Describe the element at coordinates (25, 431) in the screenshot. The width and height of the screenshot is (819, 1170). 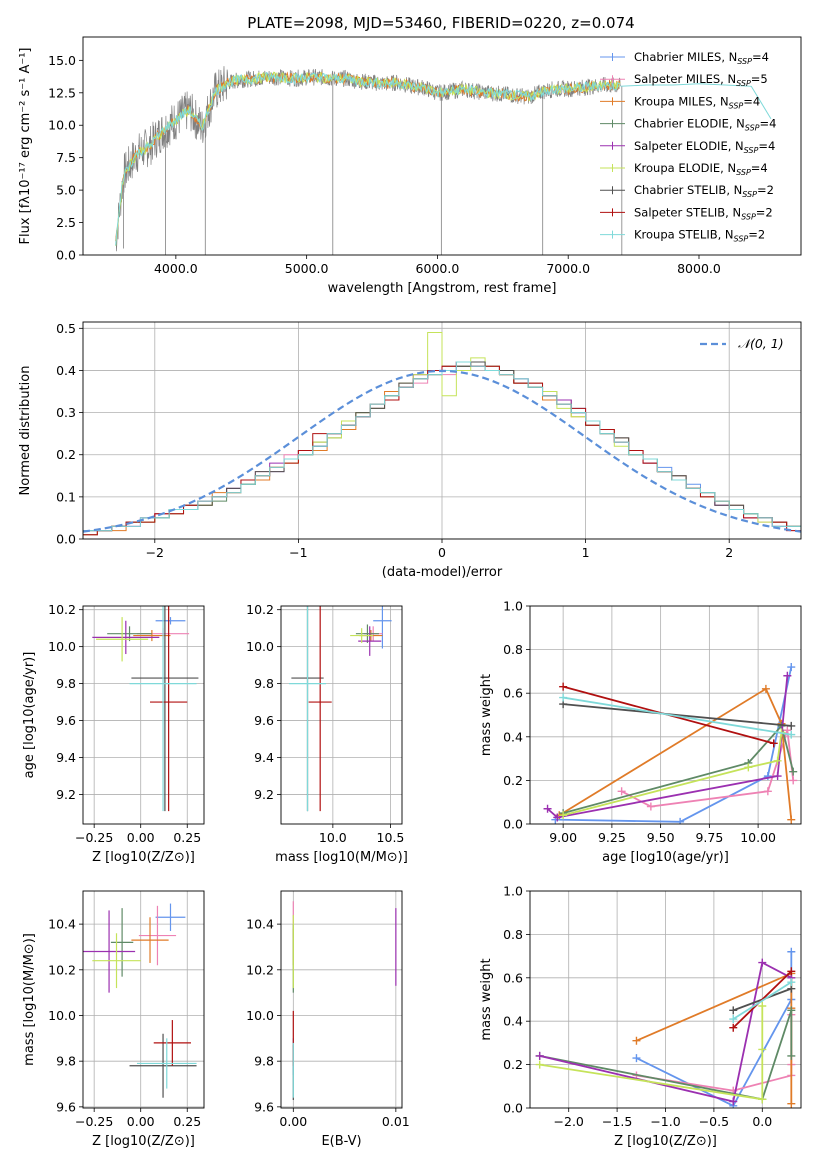
I see `y-axis-label: Normed distribution` at that location.